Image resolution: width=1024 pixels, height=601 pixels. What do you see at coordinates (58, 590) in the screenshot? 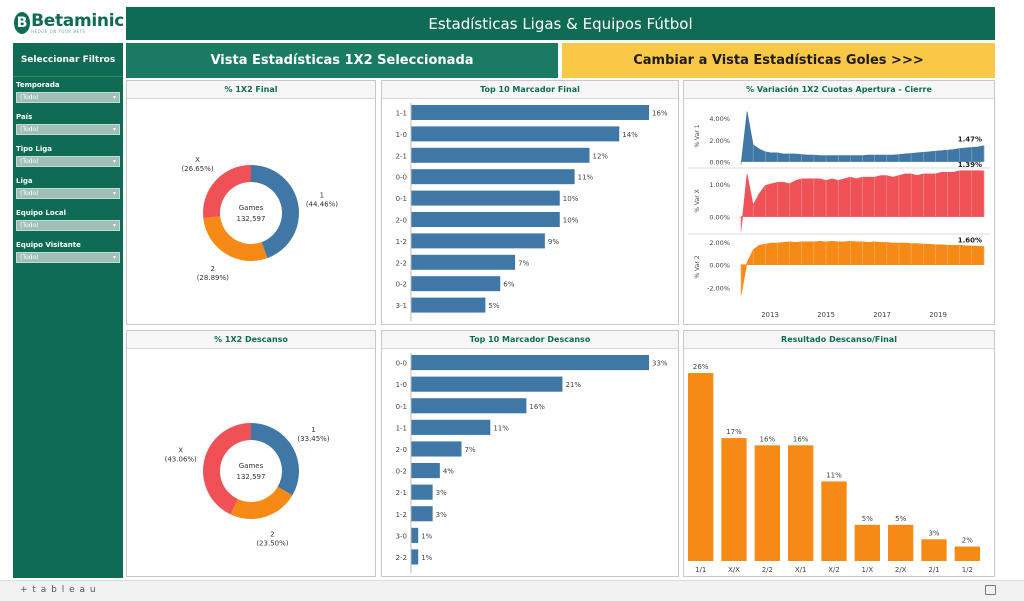
I see `tableau-logo: + t a b l e a u` at bounding box center [58, 590].